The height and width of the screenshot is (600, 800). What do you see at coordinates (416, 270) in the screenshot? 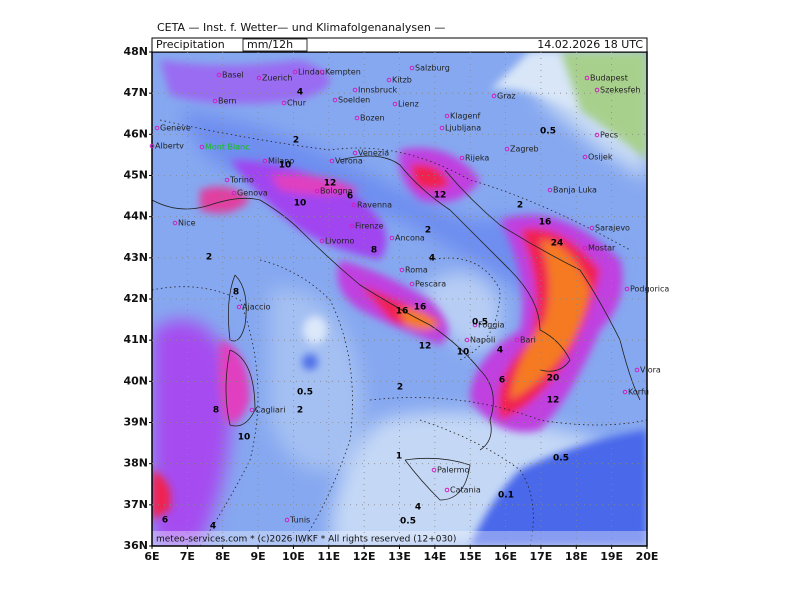
I see `city-label: Roma` at bounding box center [416, 270].